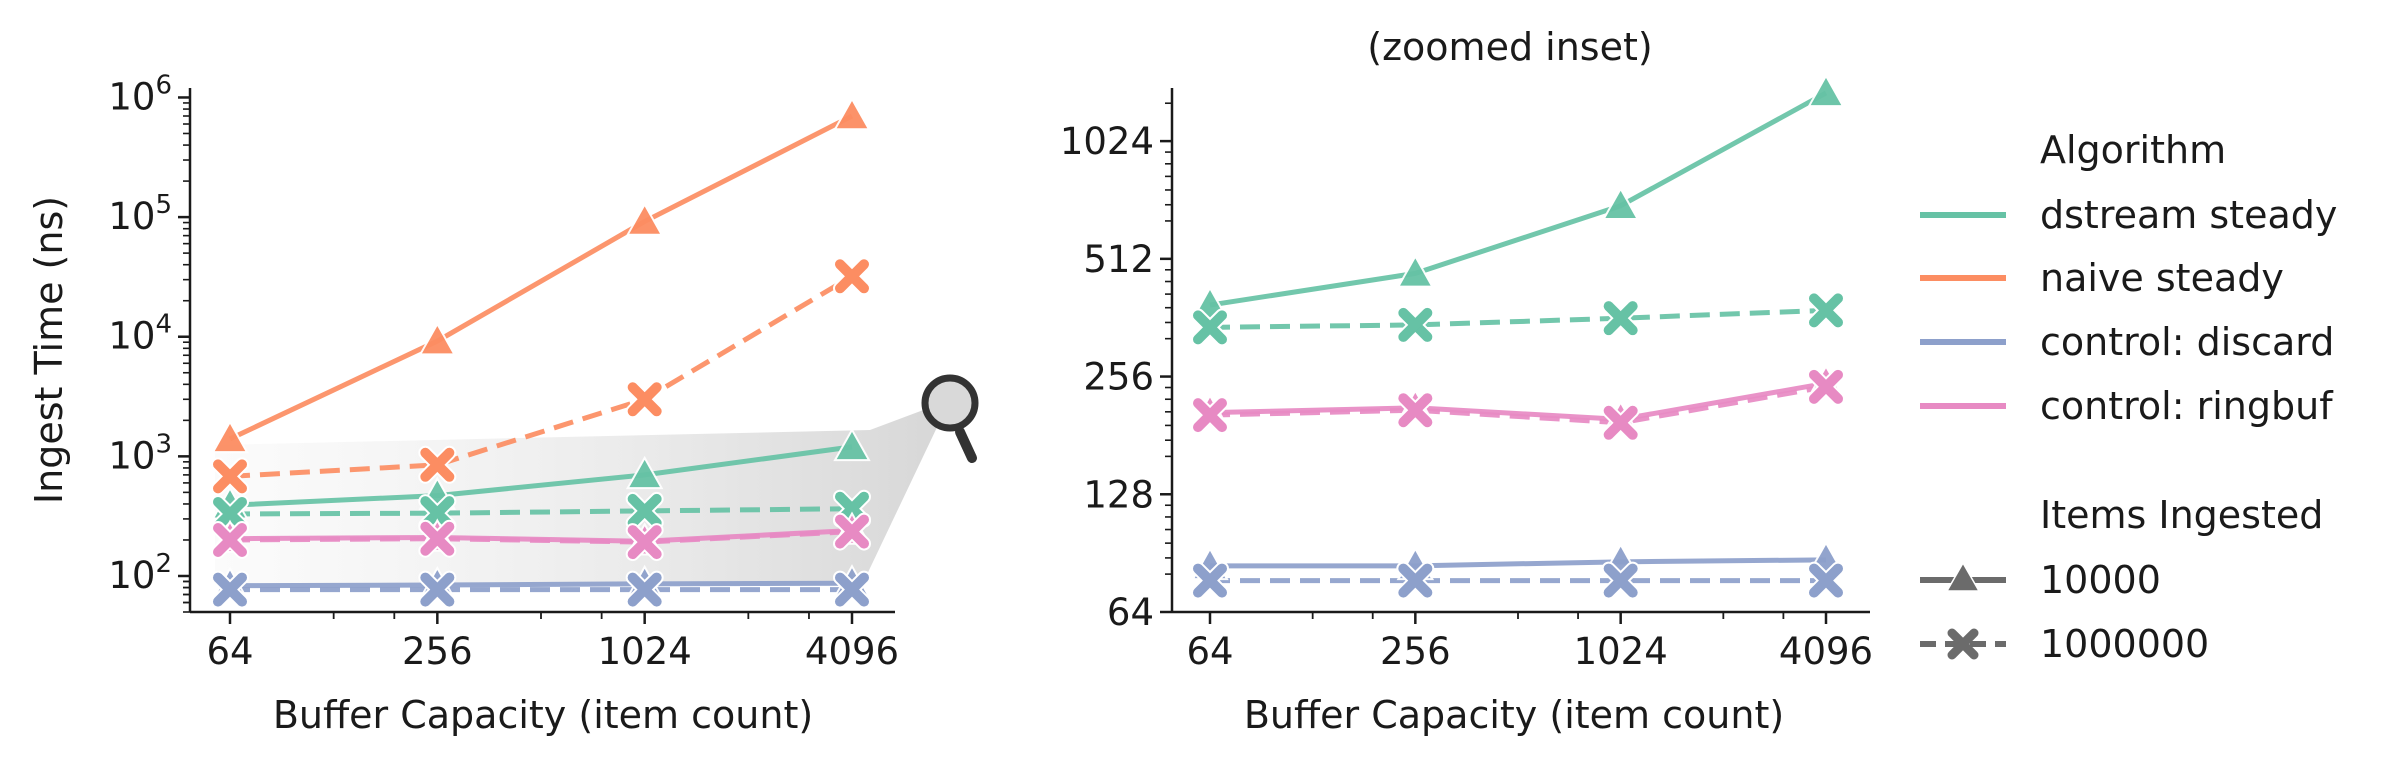  I want to click on y-tick-label: 64, so click(1130, 612).